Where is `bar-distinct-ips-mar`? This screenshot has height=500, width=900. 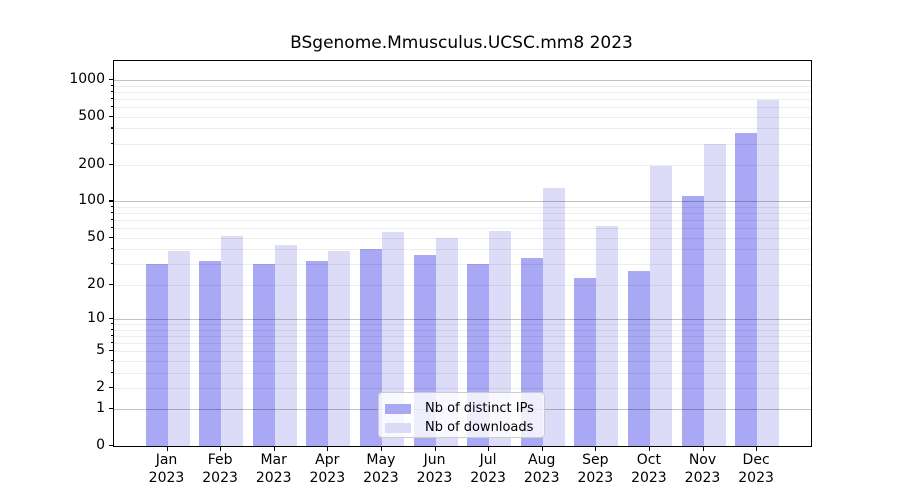
bar-distinct-ips-mar is located at coordinates (263, 355).